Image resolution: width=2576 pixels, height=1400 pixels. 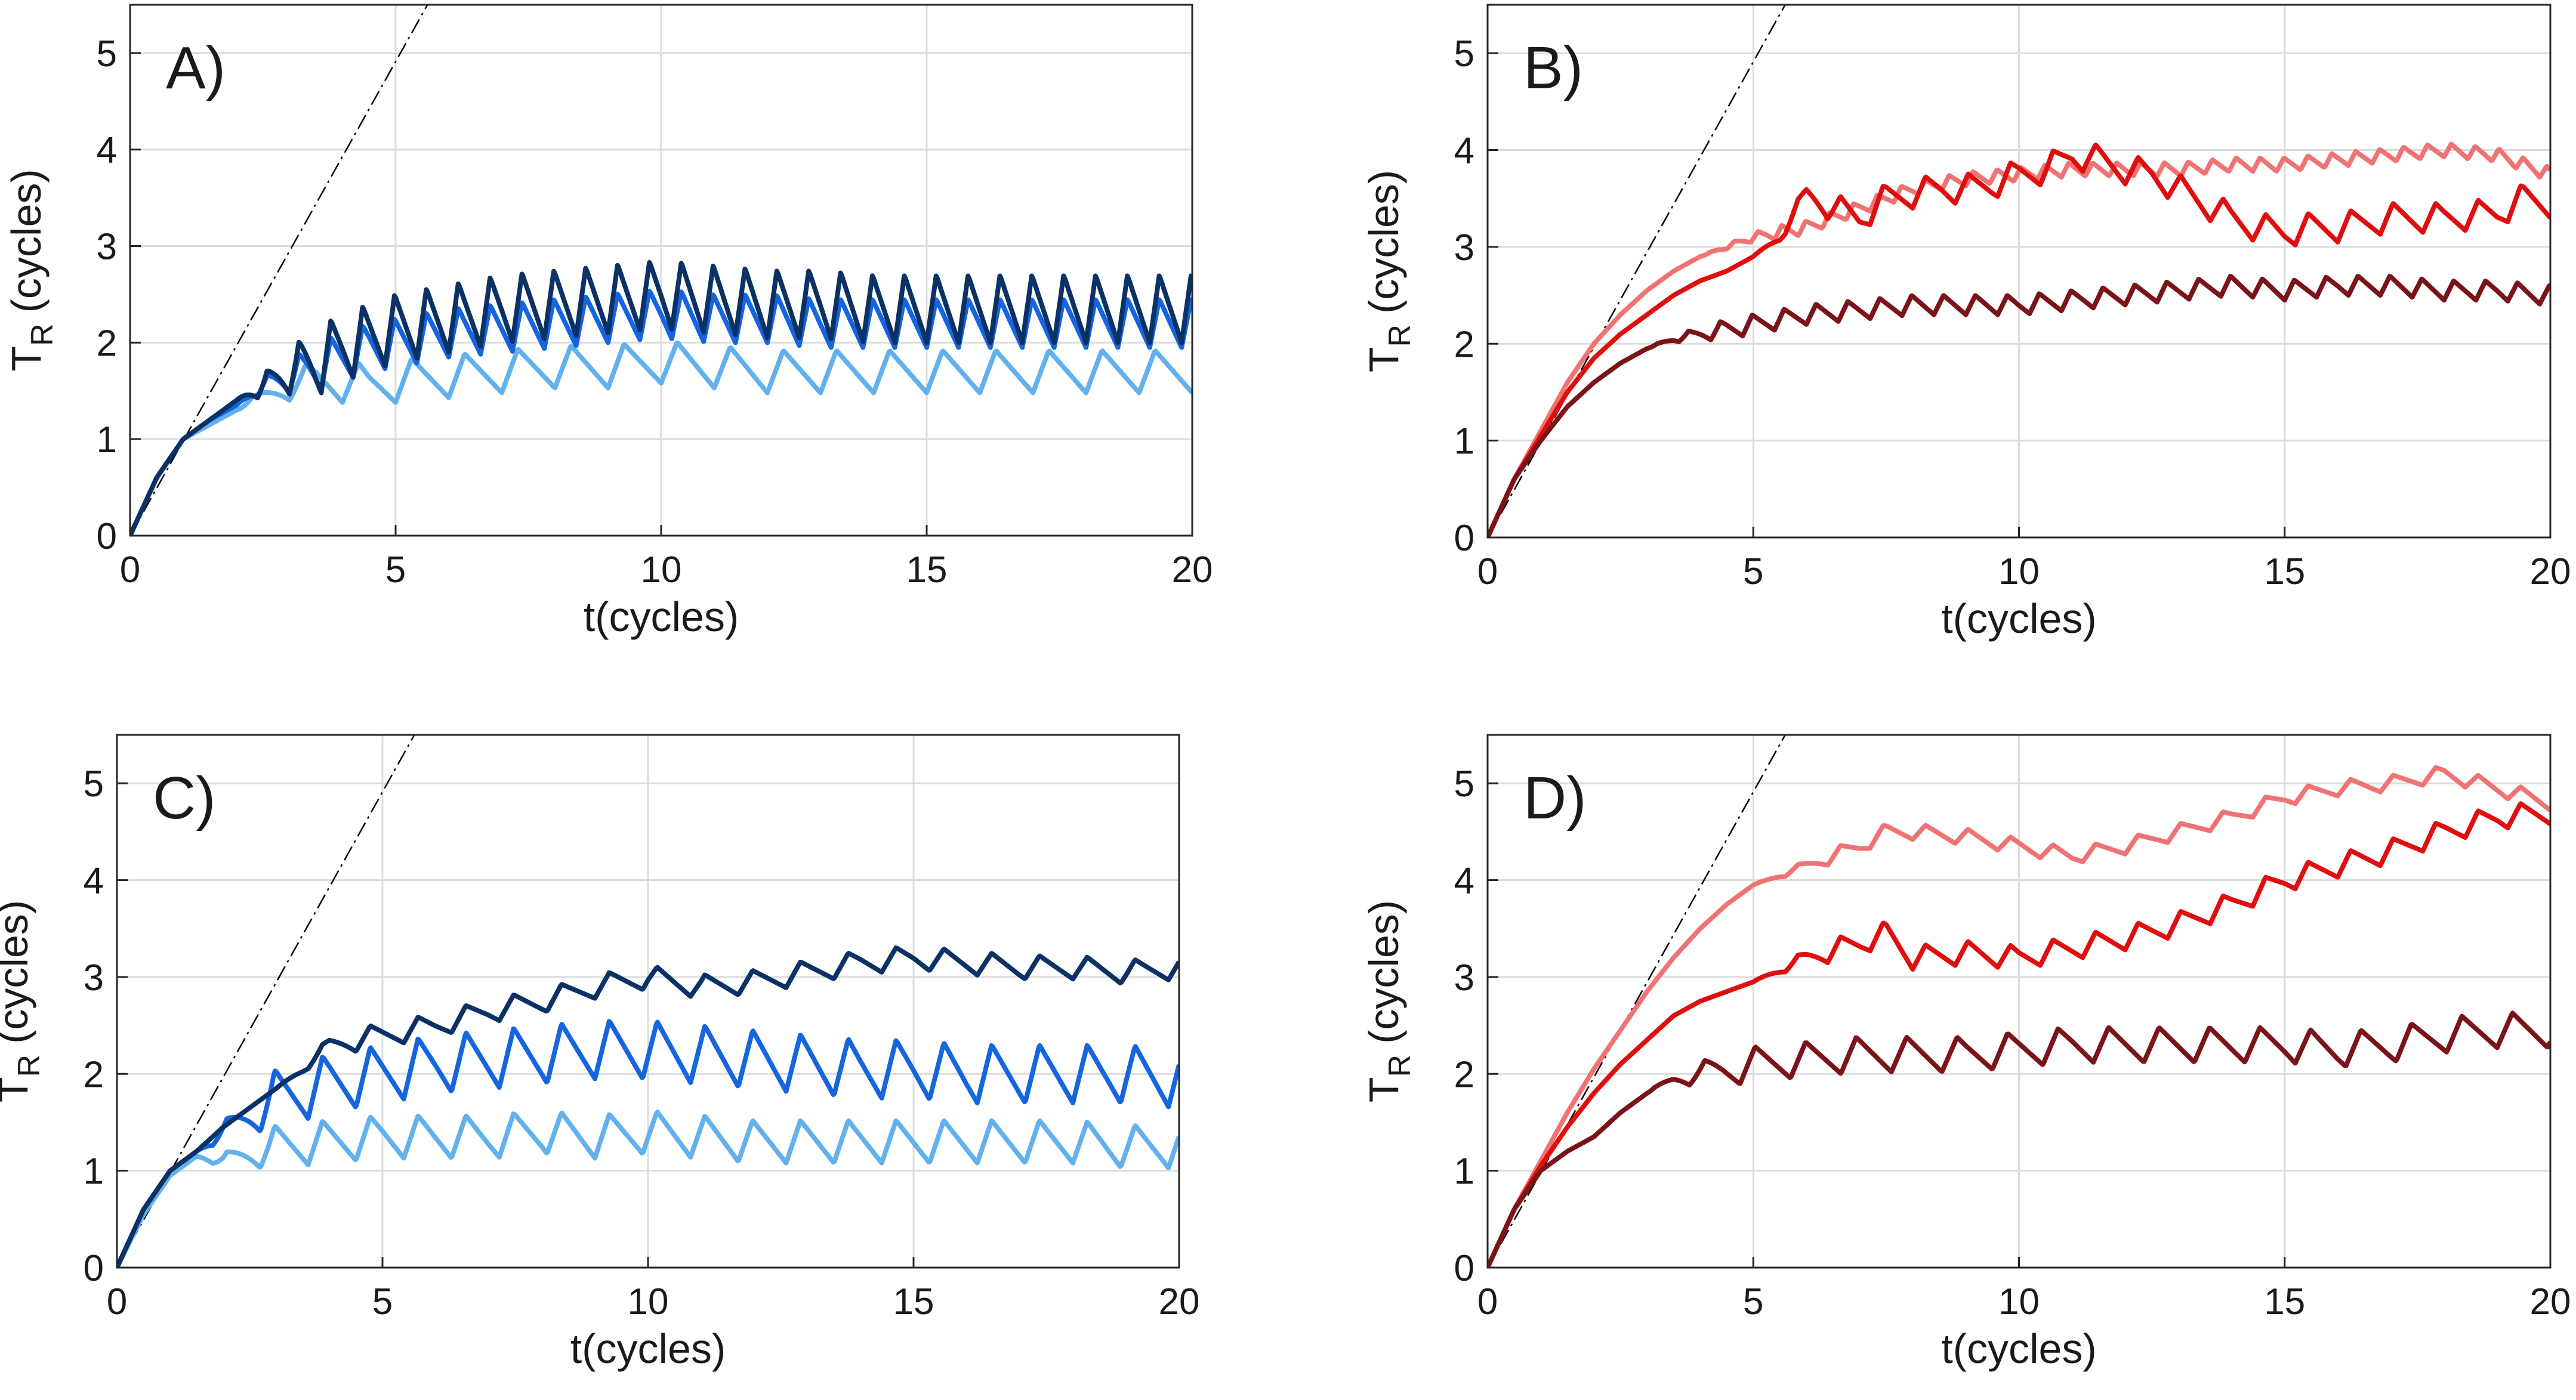 I want to click on series-line-b-dark, so click(x=2019, y=405).